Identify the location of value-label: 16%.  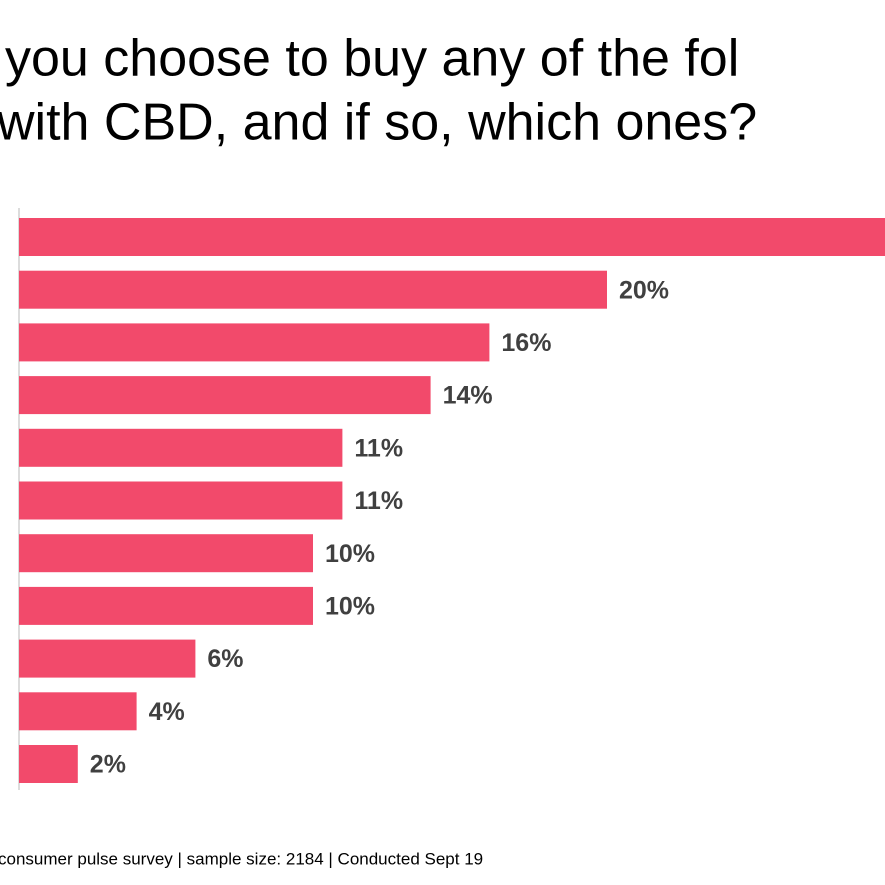
(526, 343).